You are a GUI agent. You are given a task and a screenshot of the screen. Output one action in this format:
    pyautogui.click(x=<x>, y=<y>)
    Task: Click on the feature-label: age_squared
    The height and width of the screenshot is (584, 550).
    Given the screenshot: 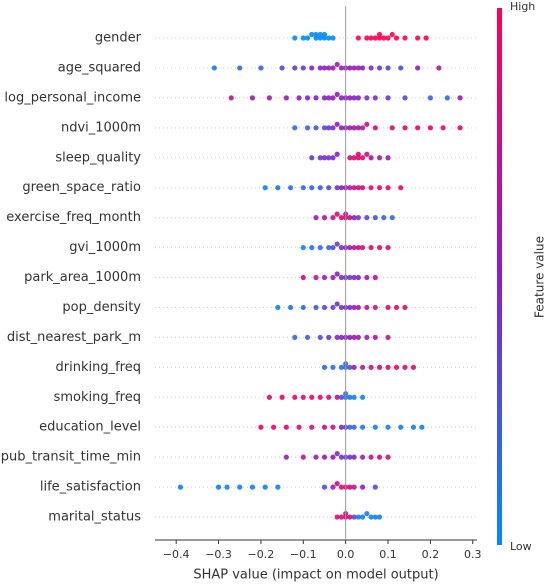 What is the action you would take?
    pyautogui.click(x=99, y=67)
    